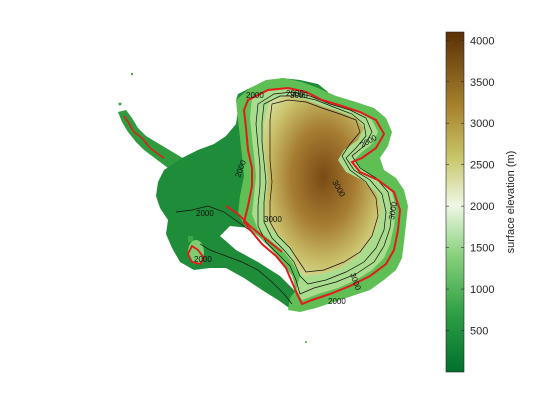  Describe the element at coordinates (322, 196) in the screenshot. I see `highlight-contour` at that location.